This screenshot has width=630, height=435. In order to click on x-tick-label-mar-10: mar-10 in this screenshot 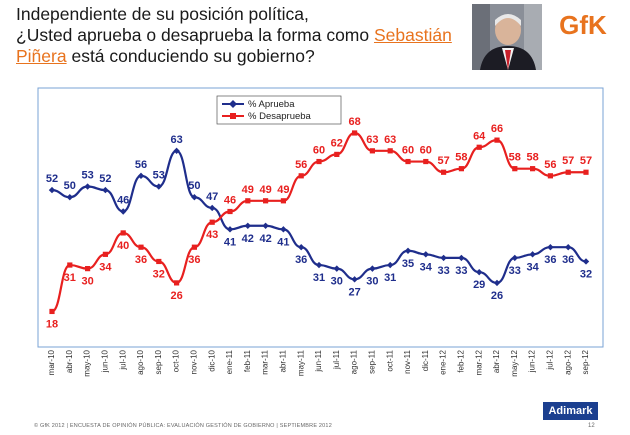, I will do `click(51, 362)`.